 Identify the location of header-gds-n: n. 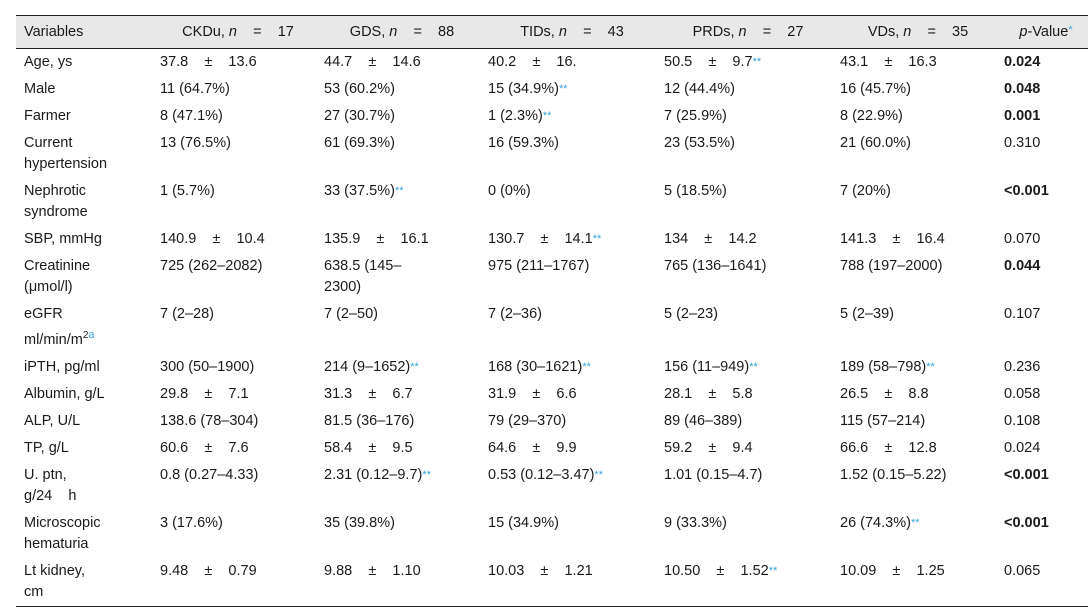
(393, 32).